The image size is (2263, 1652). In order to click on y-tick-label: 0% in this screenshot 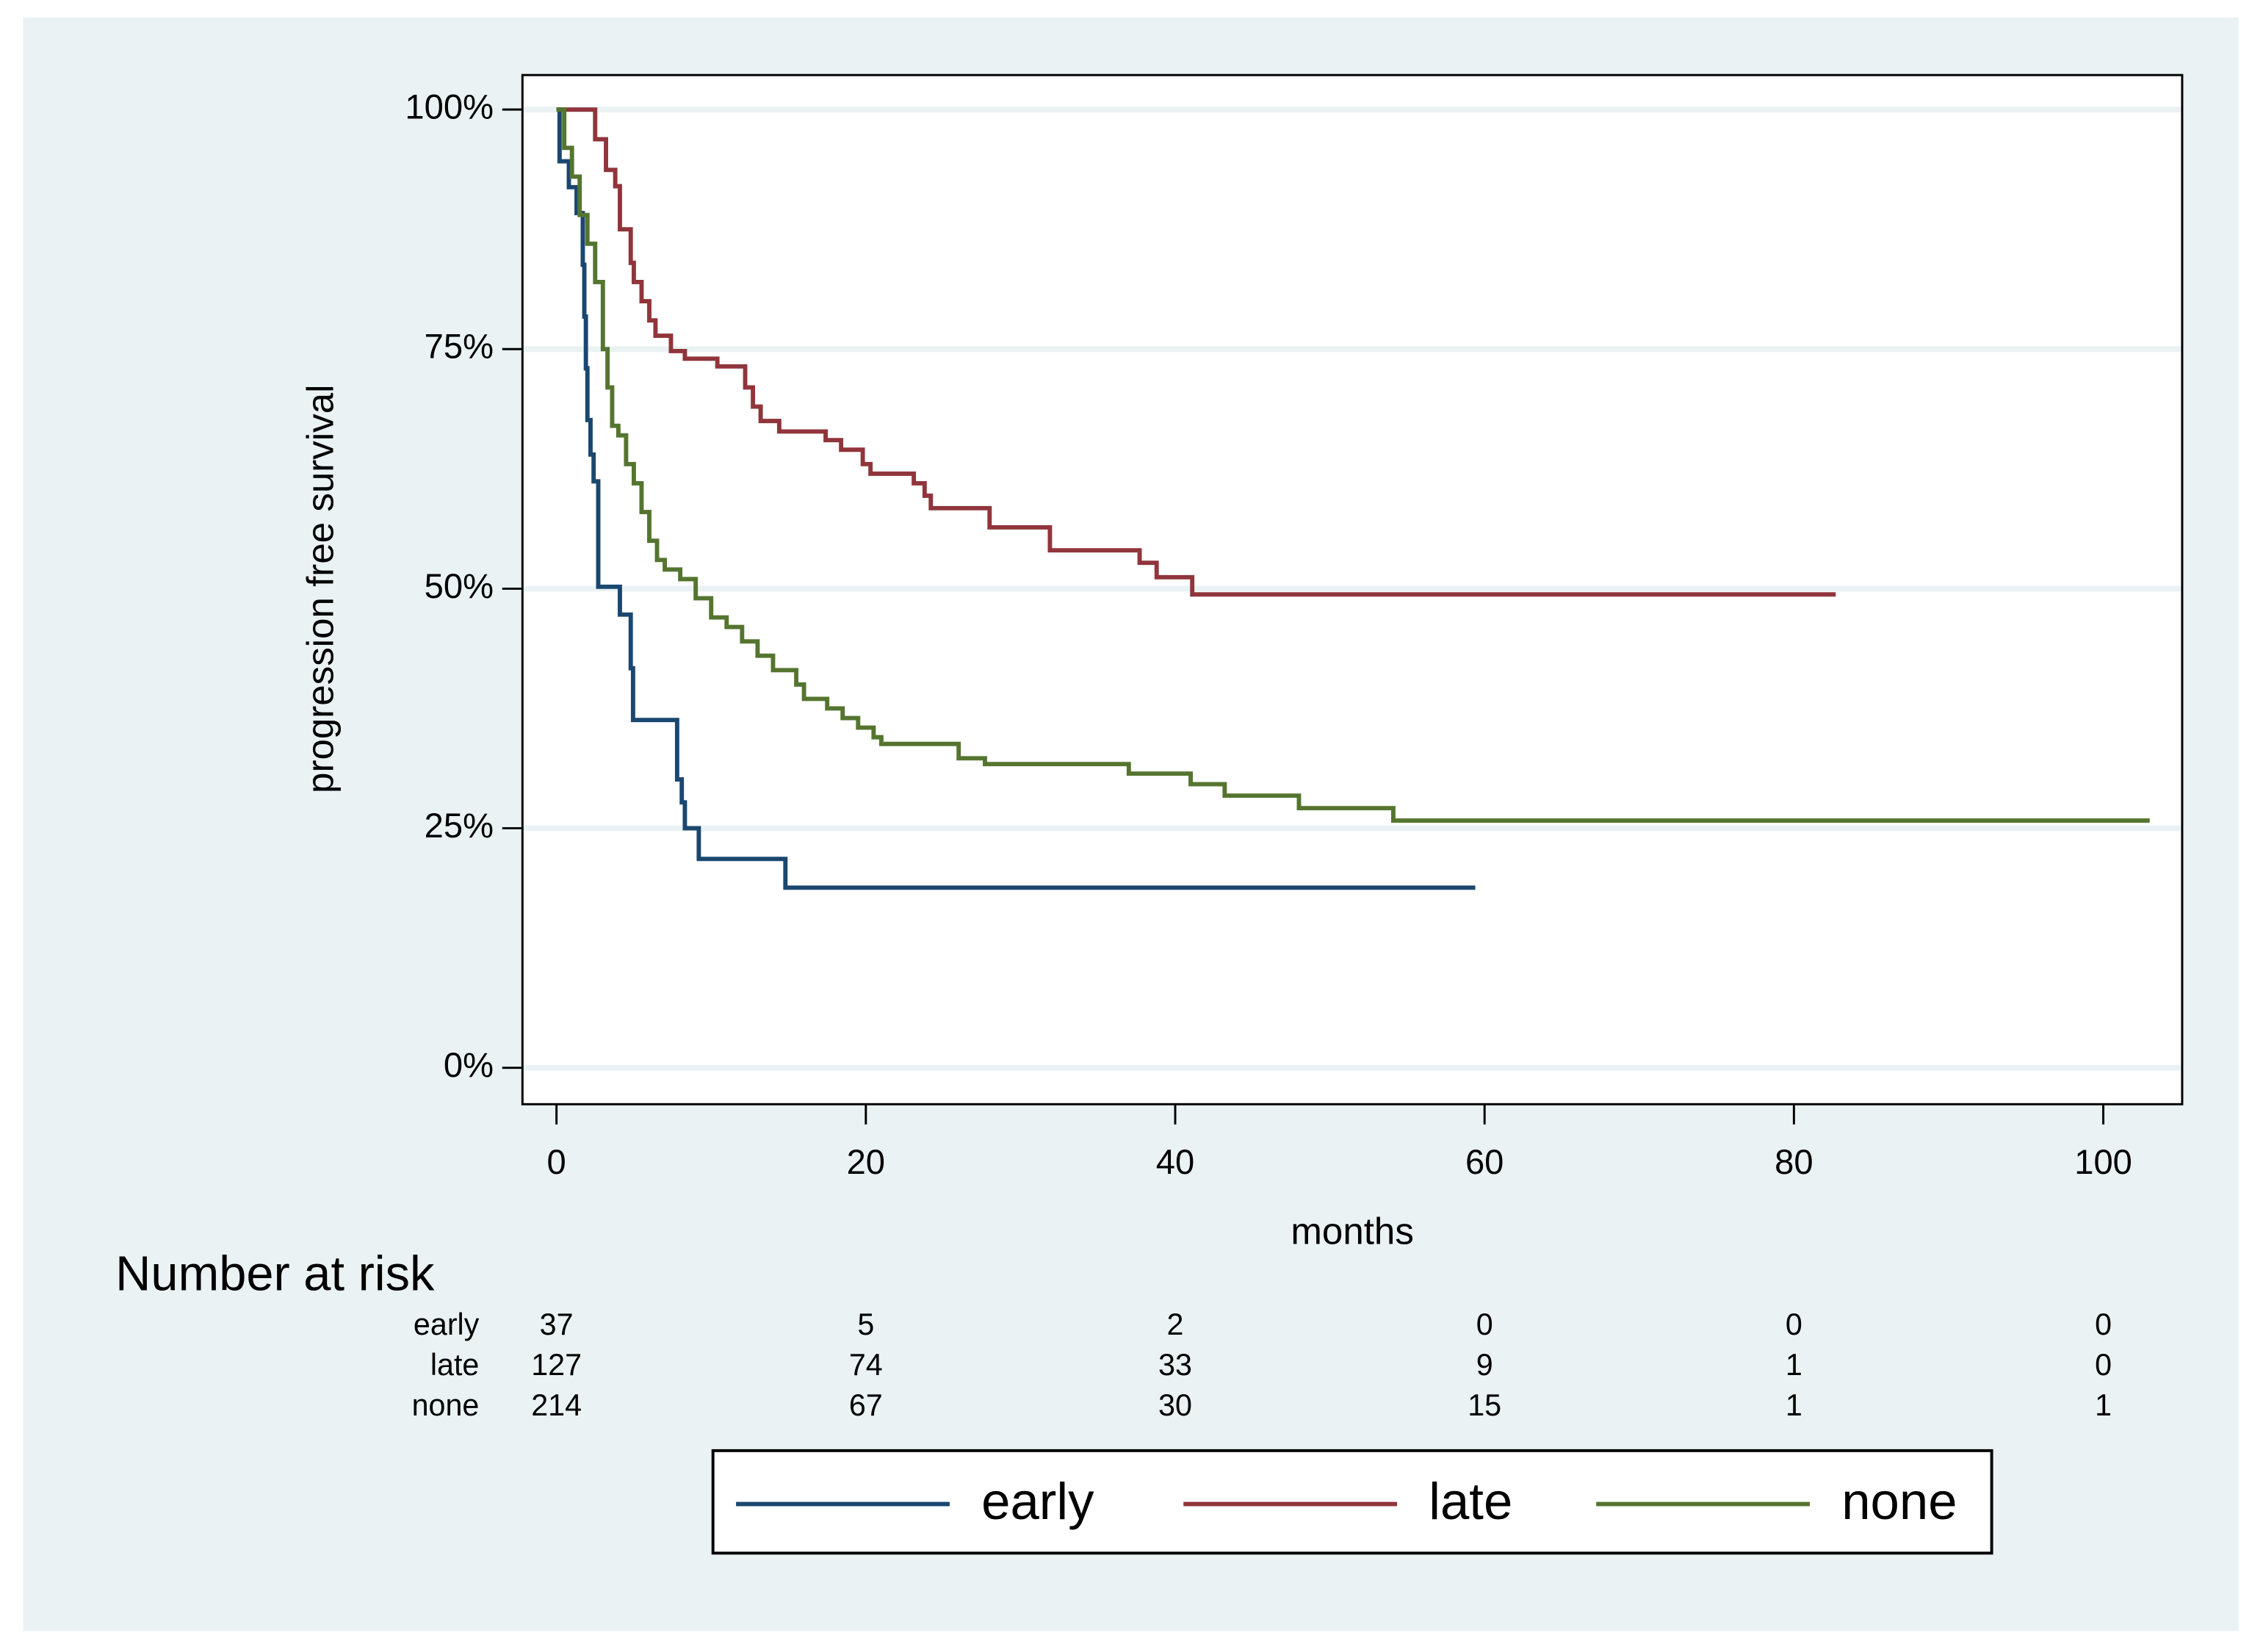, I will do `click(469, 1064)`.